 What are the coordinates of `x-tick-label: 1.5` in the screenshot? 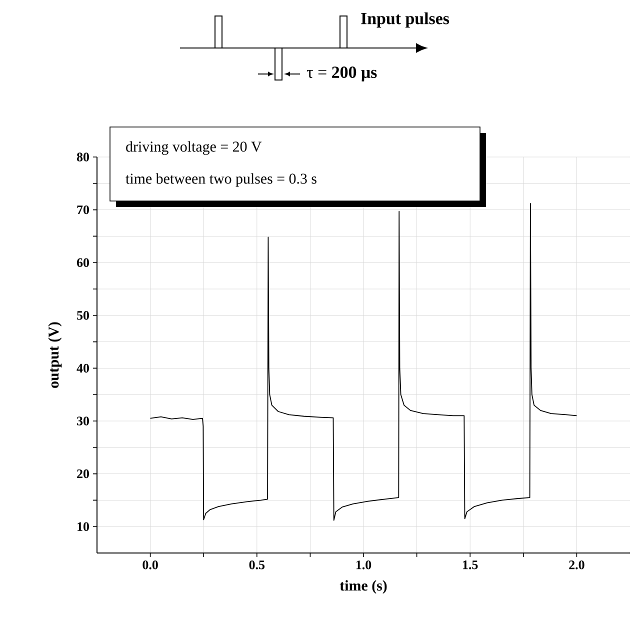 It's located at (470, 565).